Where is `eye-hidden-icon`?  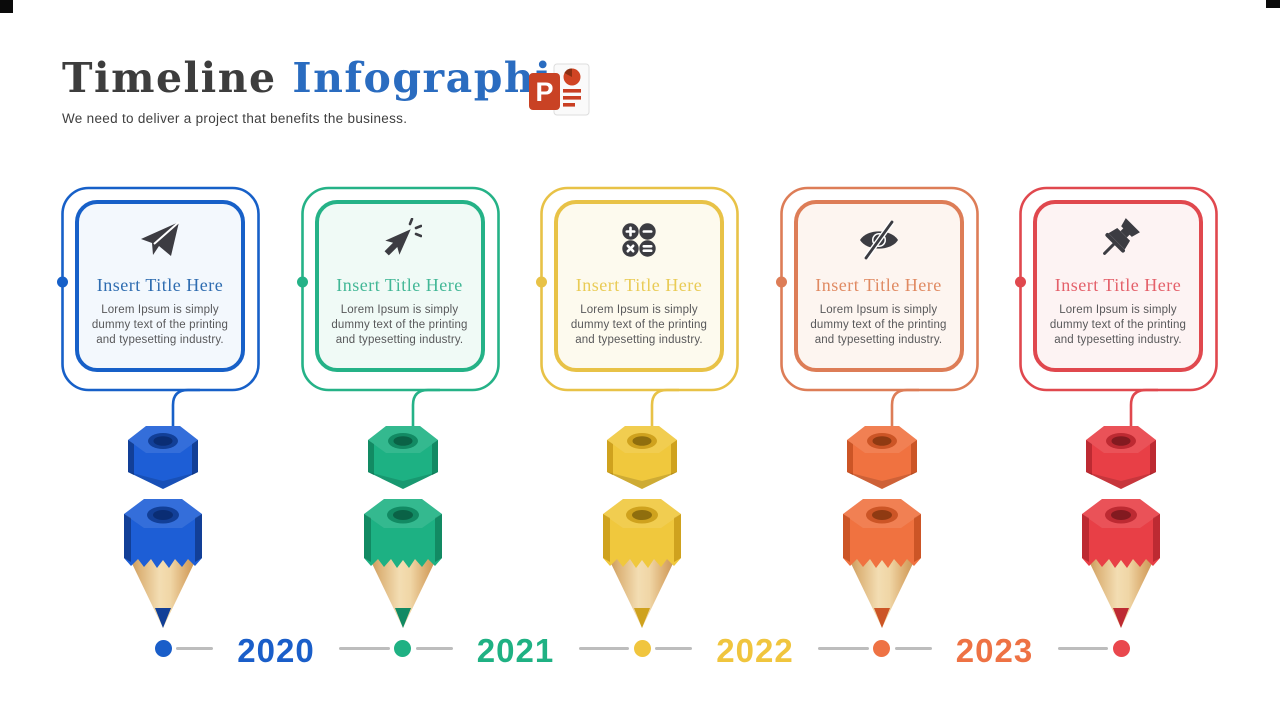
eye-hidden-icon is located at coordinates (879, 240).